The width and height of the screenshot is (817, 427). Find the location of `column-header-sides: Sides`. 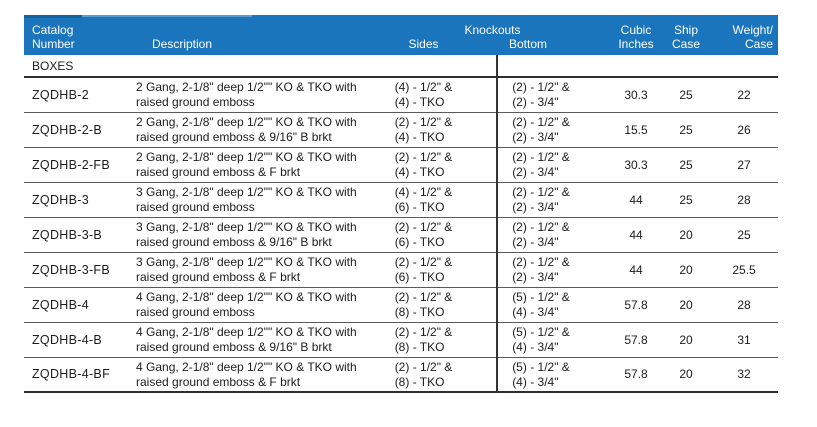

column-header-sides: Sides is located at coordinates (423, 44).